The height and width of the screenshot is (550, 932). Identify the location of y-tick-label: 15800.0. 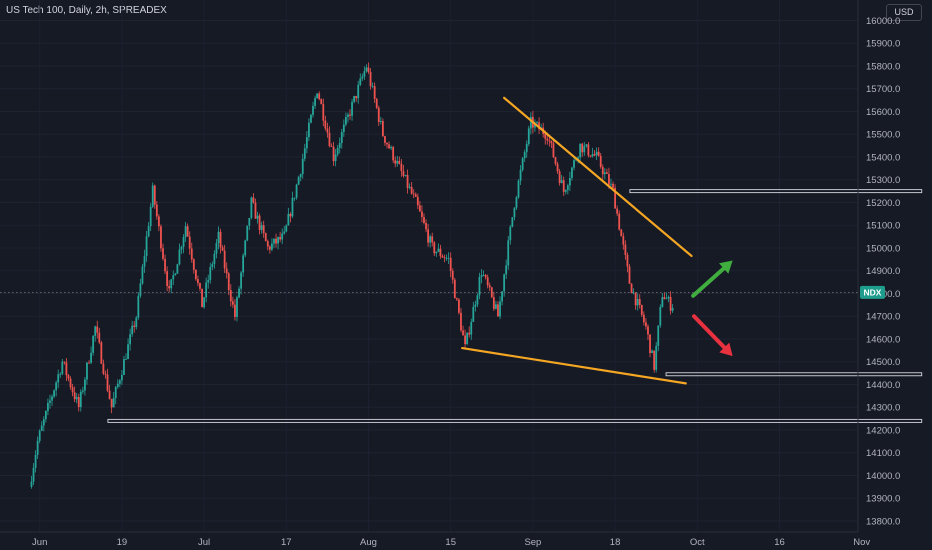
(883, 66).